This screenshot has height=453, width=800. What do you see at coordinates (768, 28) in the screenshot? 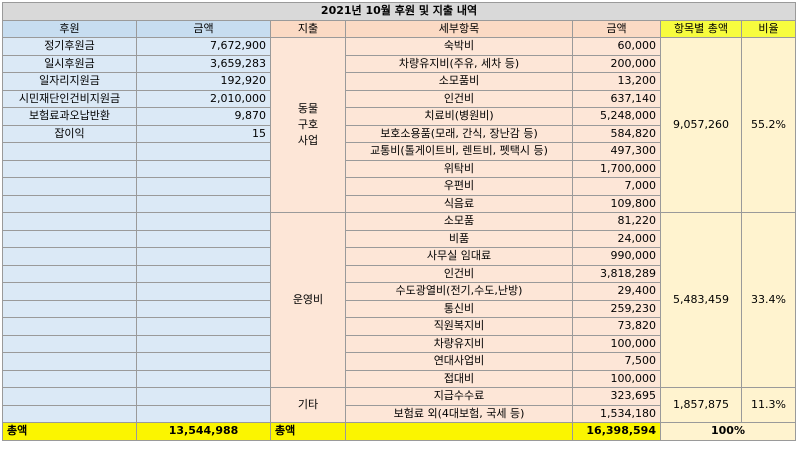
I see `header-ratio: 비율` at bounding box center [768, 28].